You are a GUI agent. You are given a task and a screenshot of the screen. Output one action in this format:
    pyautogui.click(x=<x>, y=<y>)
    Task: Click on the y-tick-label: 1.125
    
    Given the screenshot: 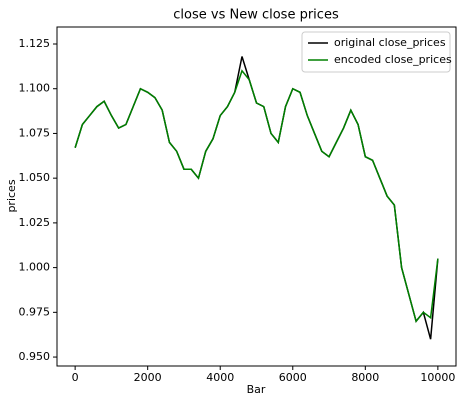 What is the action you would take?
    pyautogui.click(x=35, y=43)
    